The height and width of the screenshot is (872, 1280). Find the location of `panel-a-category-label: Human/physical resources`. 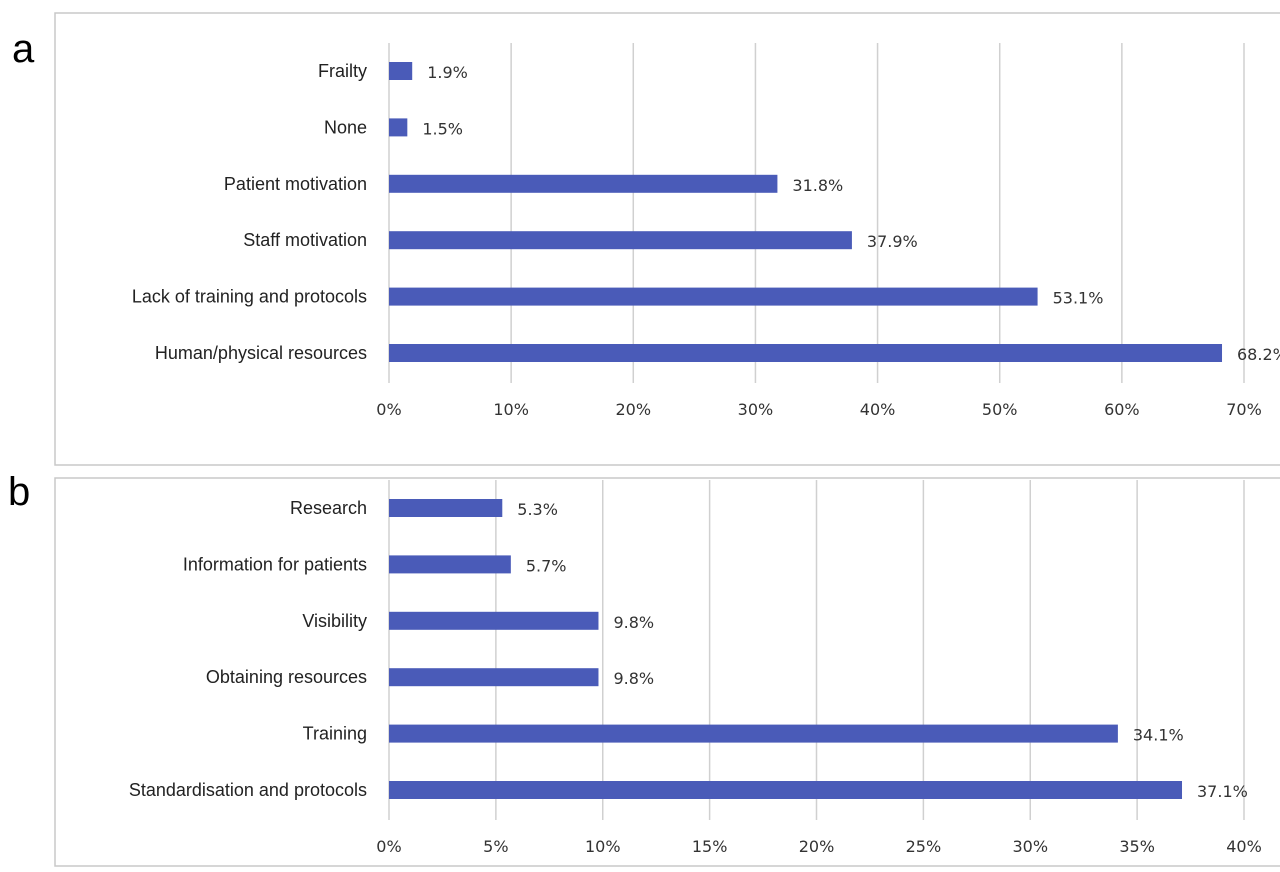

panel-a-category-label: Human/physical resources is located at coordinates (261, 353).